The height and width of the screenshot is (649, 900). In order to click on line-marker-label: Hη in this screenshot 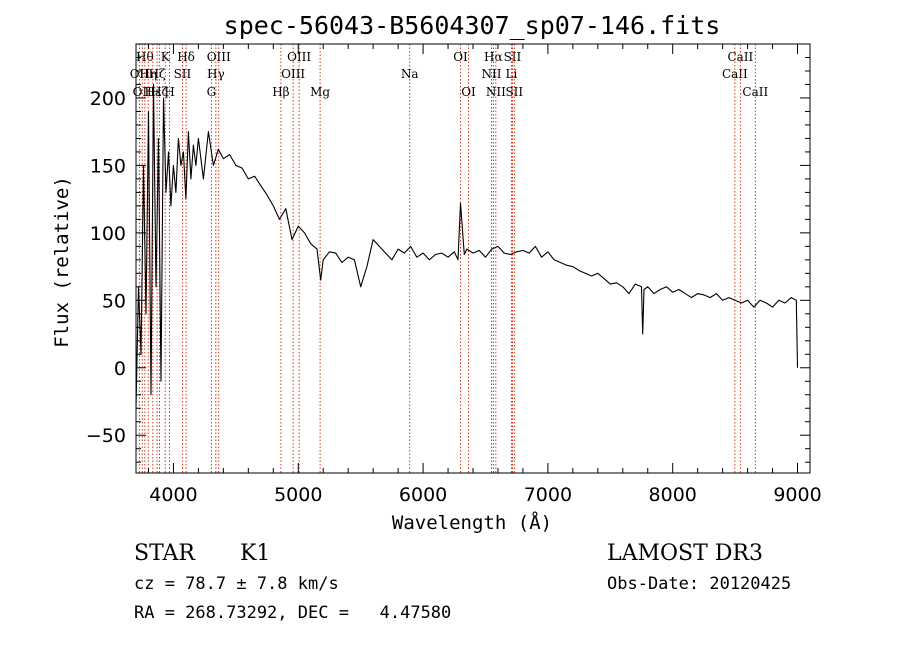, I will do `click(148, 74)`.